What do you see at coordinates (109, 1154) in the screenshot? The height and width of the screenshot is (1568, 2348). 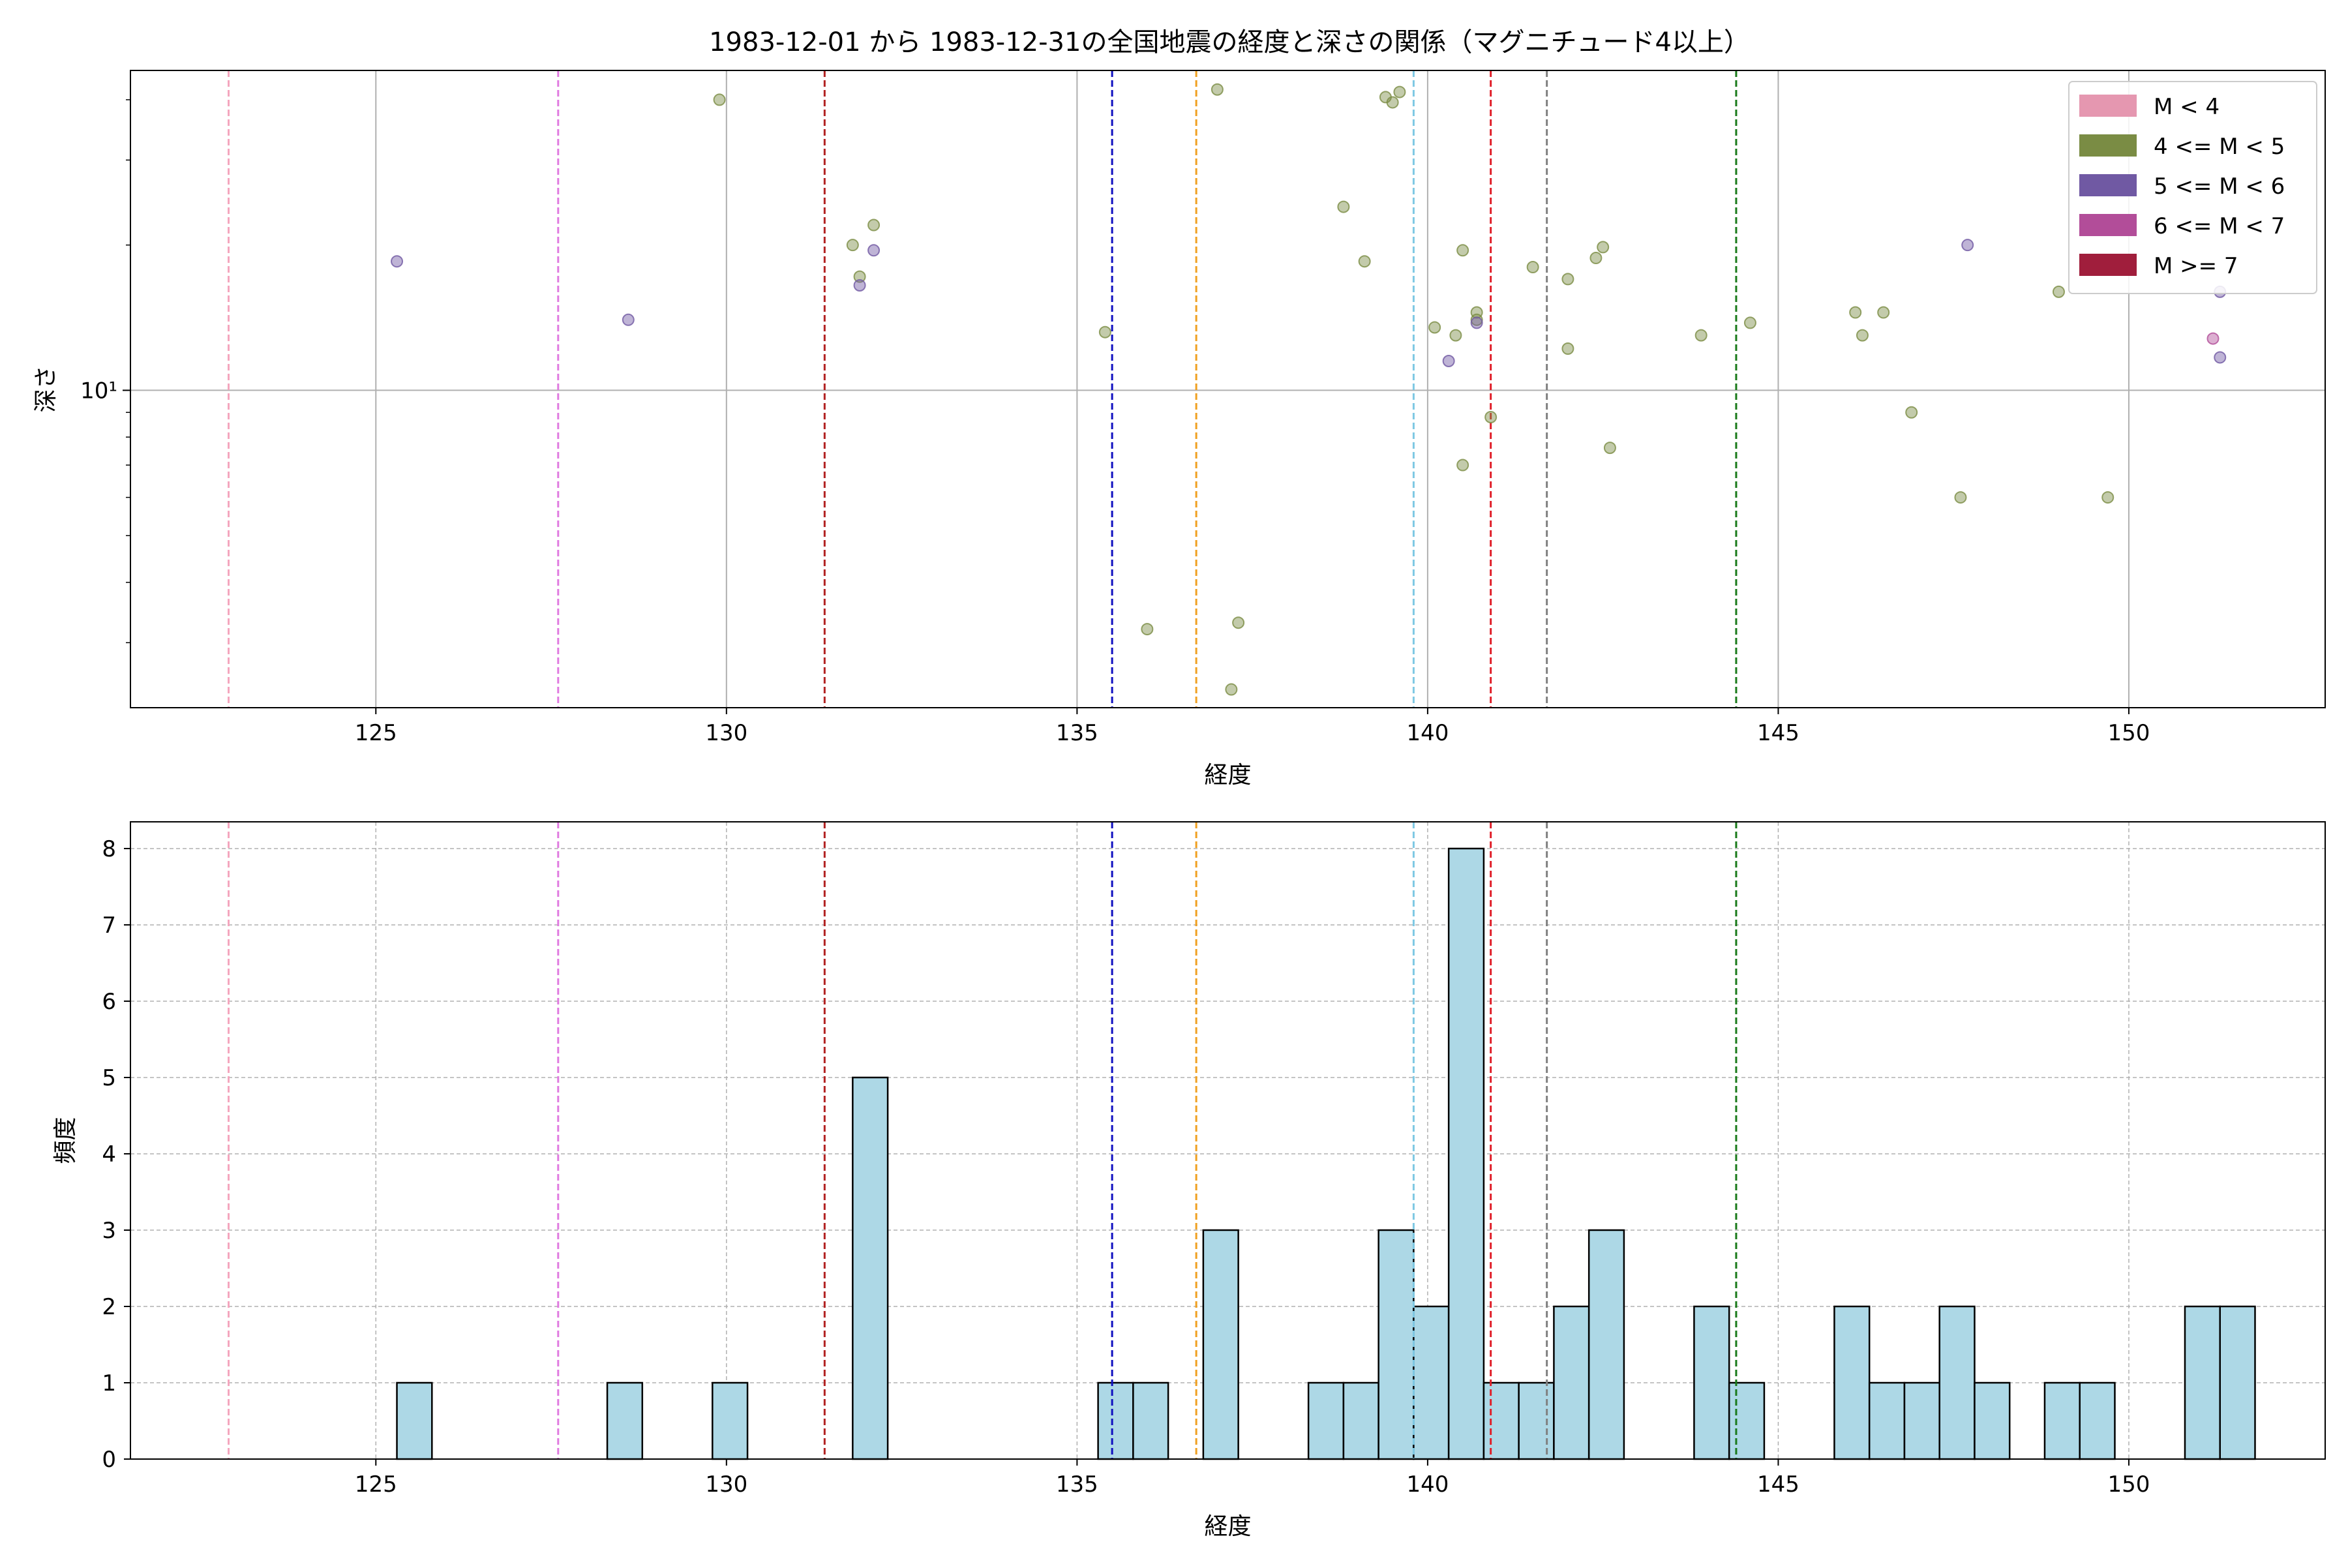 I see `y-tick-label: 4` at bounding box center [109, 1154].